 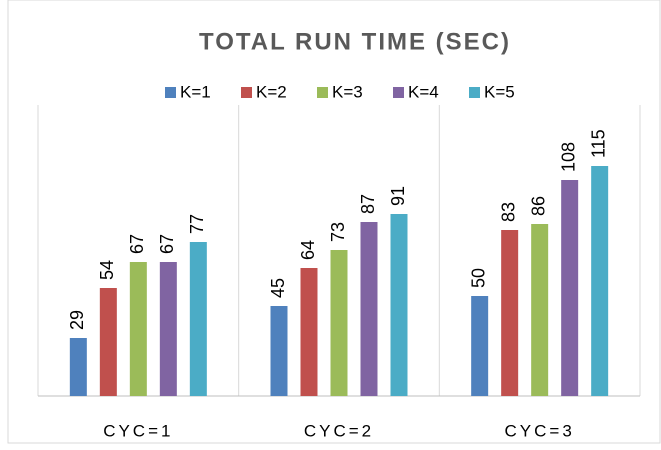 I want to click on data-label: 86, so click(x=538, y=206).